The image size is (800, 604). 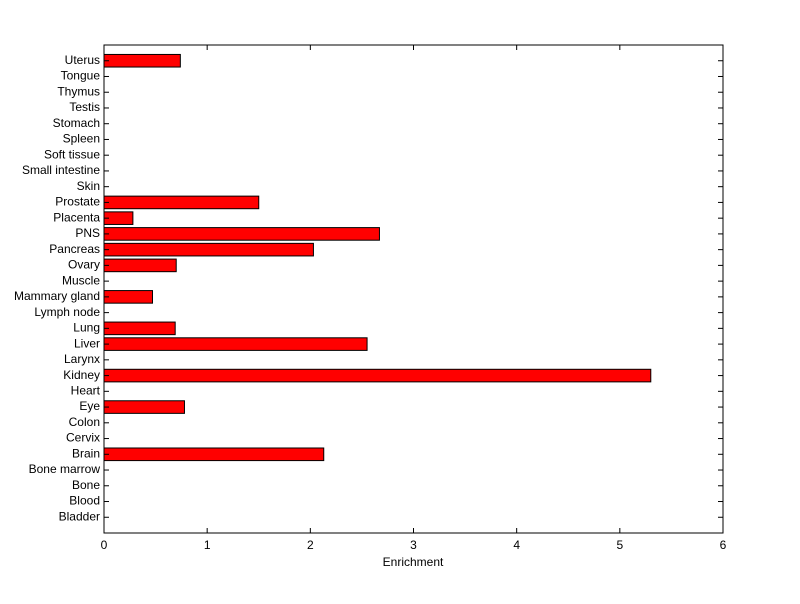 What do you see at coordinates (81, 280) in the screenshot?
I see `y-tick-label: Muscle` at bounding box center [81, 280].